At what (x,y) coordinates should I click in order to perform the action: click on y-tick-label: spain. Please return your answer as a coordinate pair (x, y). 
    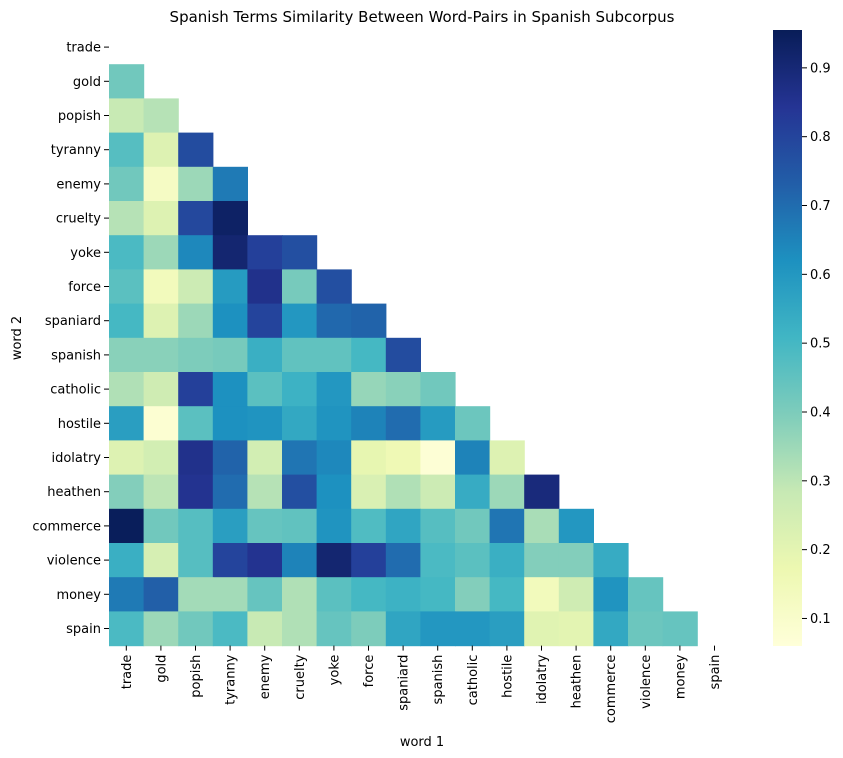
    Looking at the image, I should click on (83, 629).